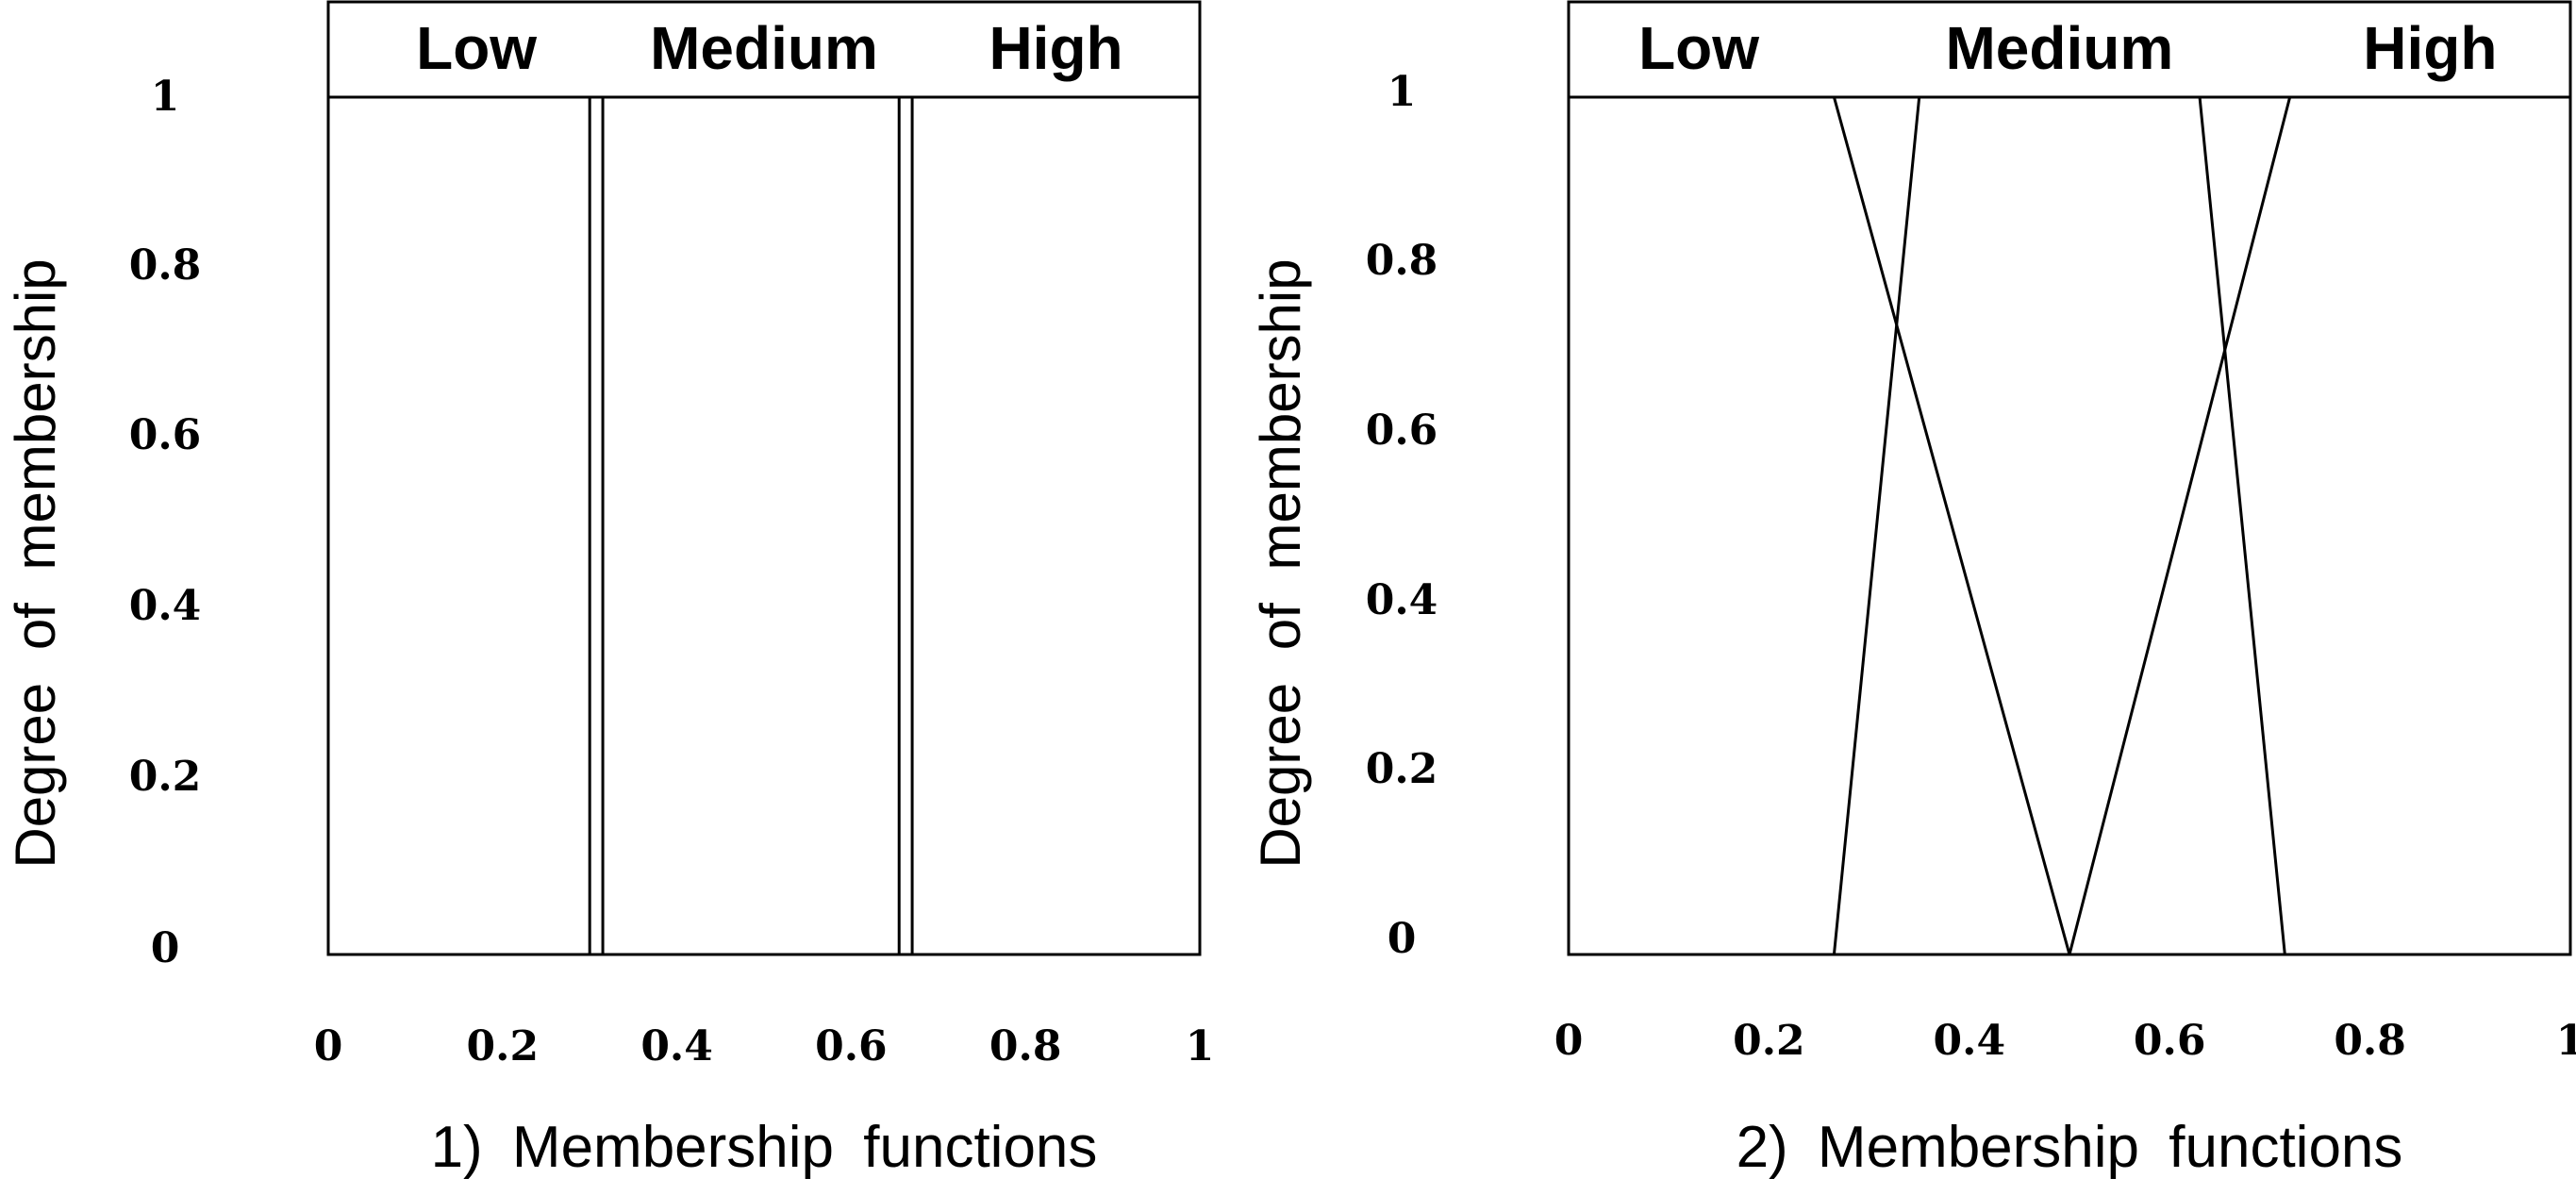 The image size is (2576, 1195). I want to click on x-axis-label: 2) Membership functions, so click(2070, 1147).